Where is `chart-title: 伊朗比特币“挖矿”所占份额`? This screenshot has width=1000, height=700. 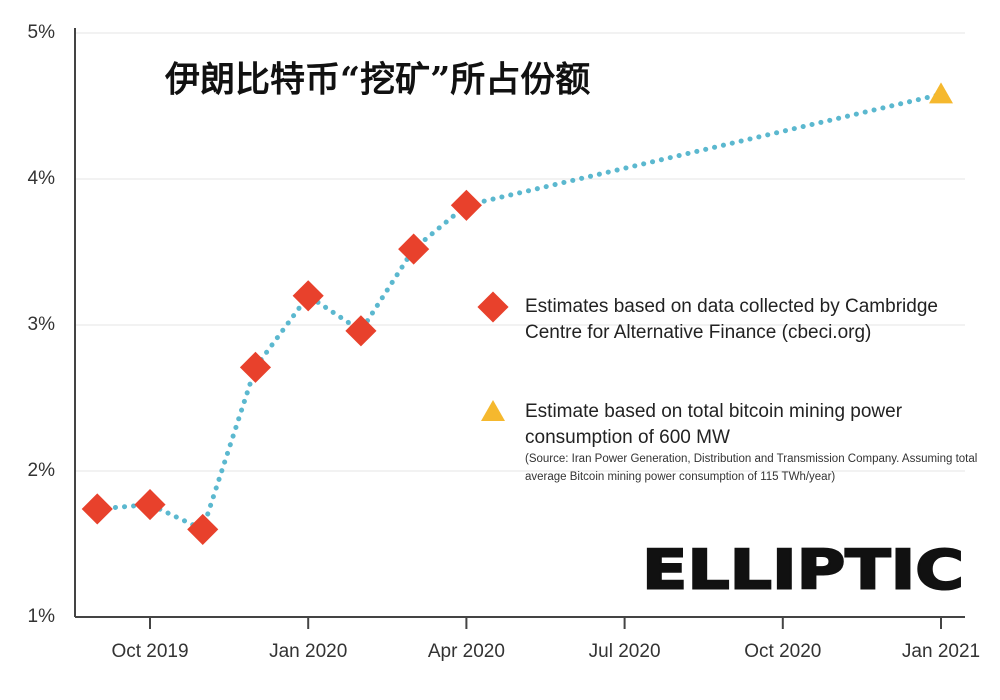
chart-title: 伊朗比特币“挖矿”所占份额 is located at coordinates (377, 80).